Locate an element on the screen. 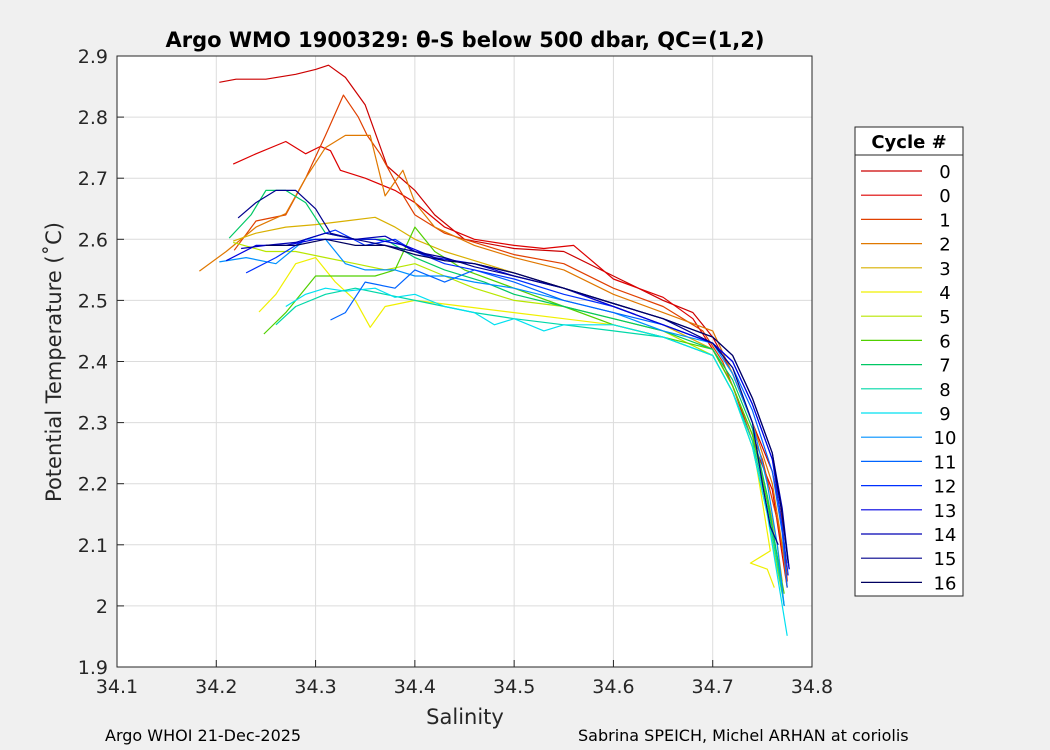 The width and height of the screenshot is (1050, 750). legend-box is located at coordinates (909, 361).